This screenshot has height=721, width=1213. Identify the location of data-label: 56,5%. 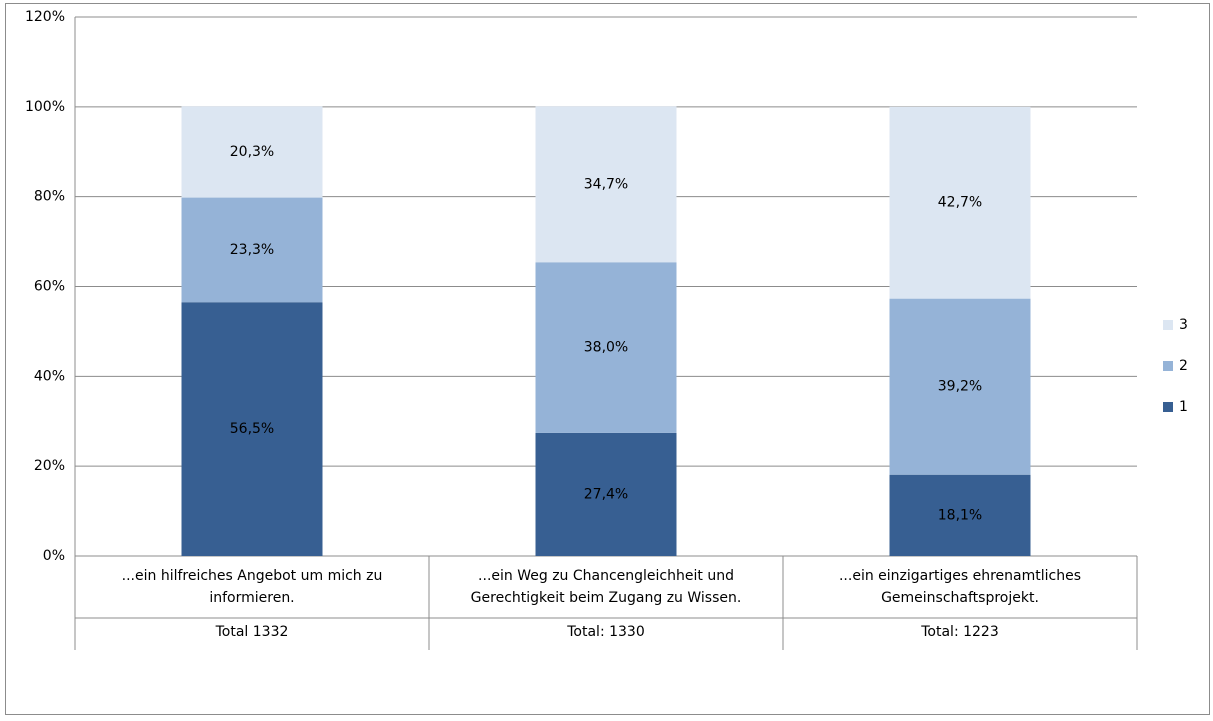
(252, 429).